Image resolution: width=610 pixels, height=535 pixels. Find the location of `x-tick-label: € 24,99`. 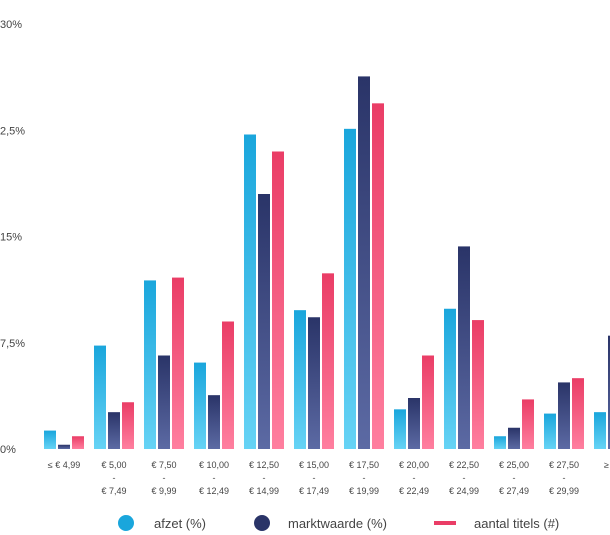

x-tick-label: € 24,99 is located at coordinates (464, 491).